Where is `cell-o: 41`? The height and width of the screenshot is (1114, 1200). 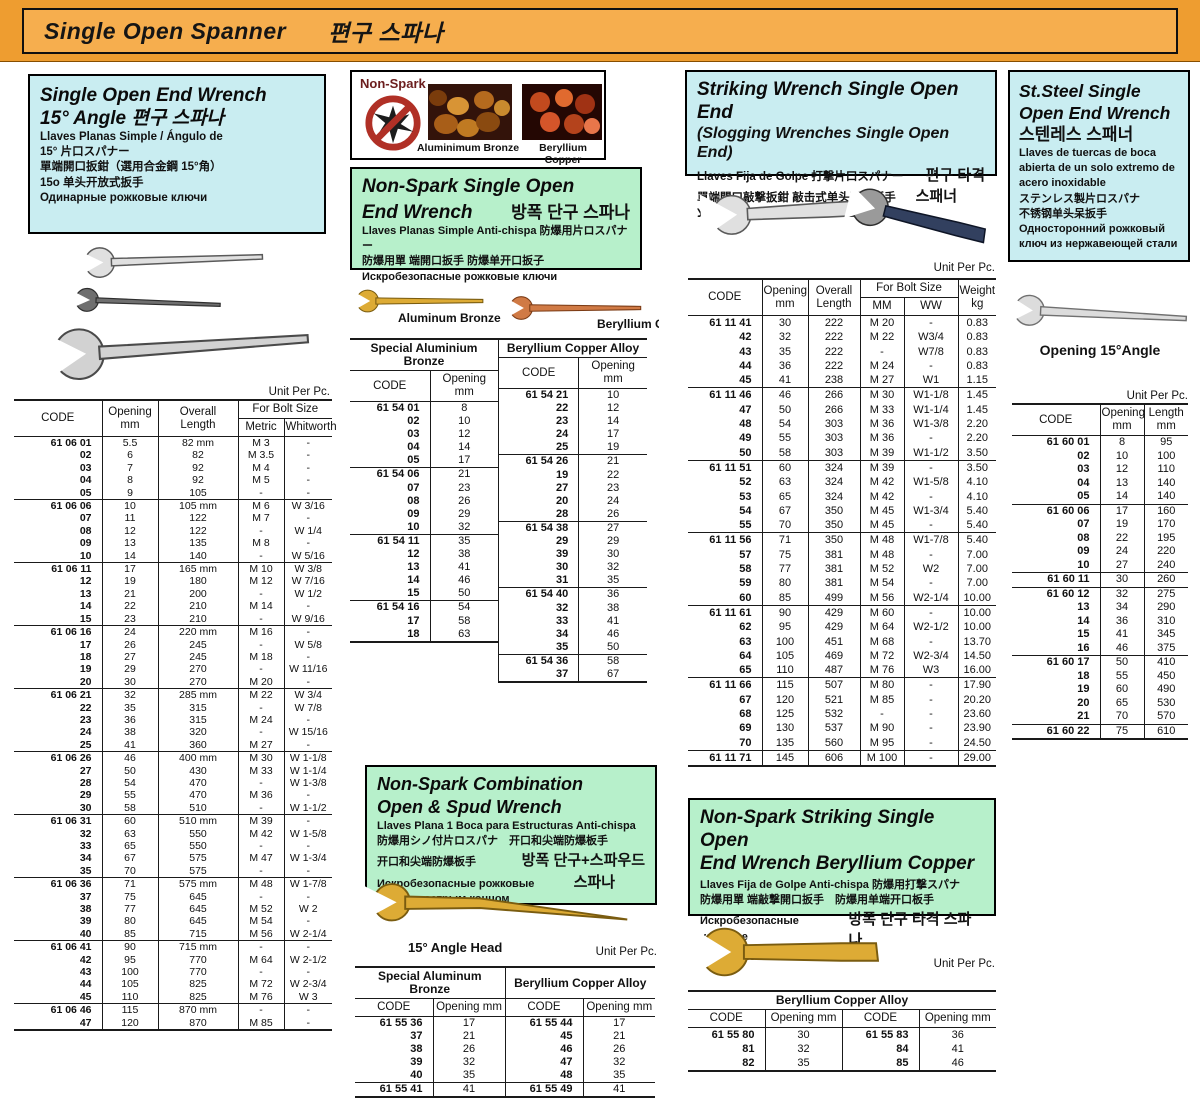 cell-o: 41 is located at coordinates (129, 745).